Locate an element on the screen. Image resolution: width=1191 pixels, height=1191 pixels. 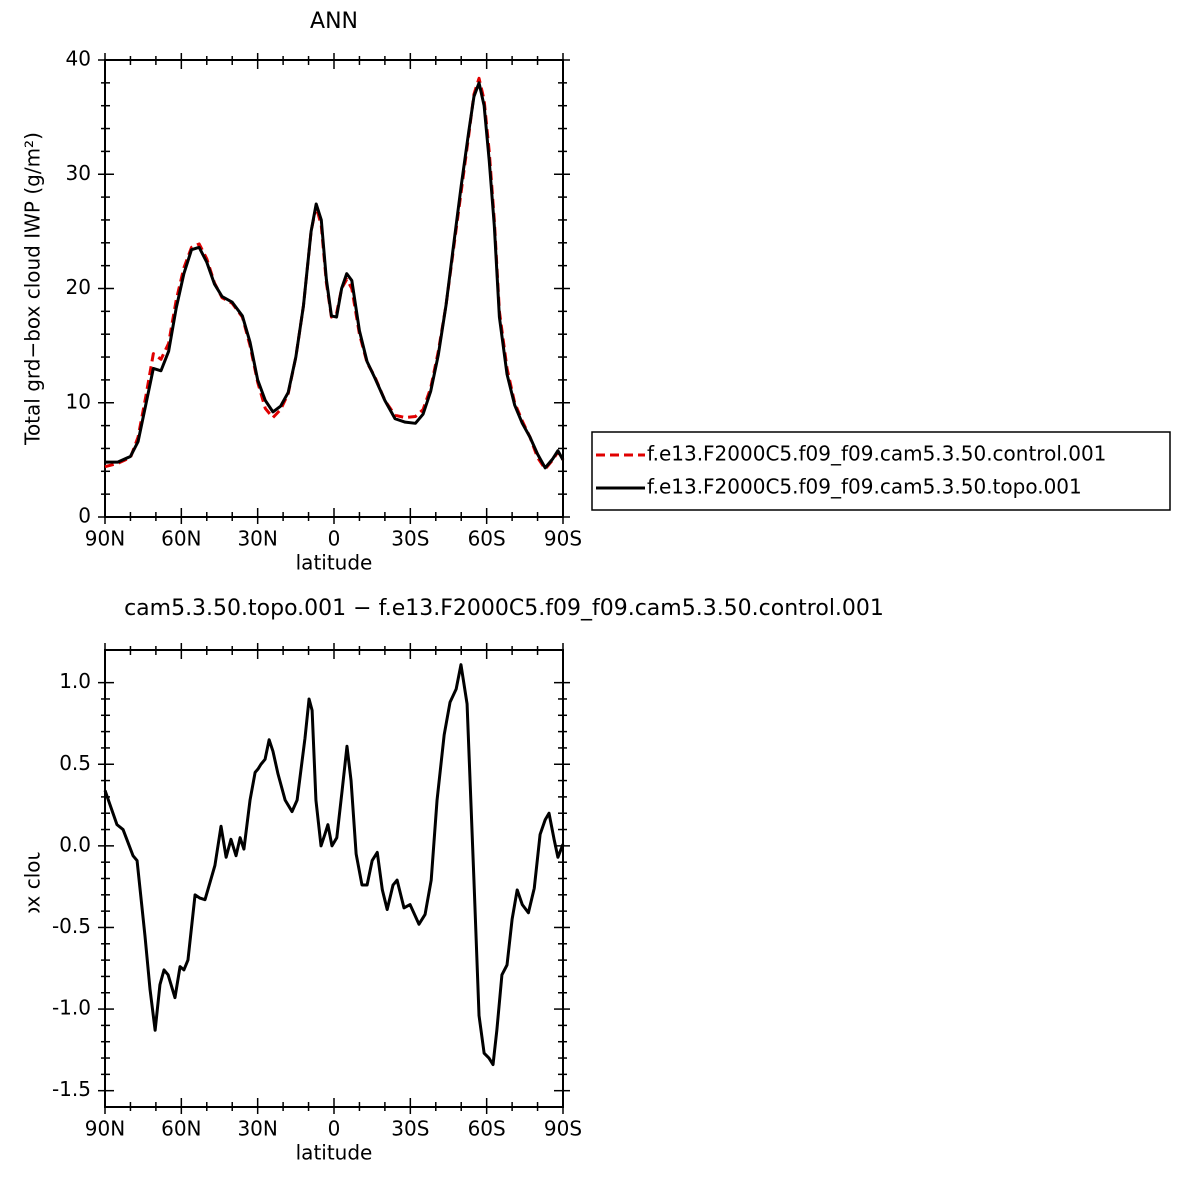
y-tick-label: 1.0 is located at coordinates (75, 681).